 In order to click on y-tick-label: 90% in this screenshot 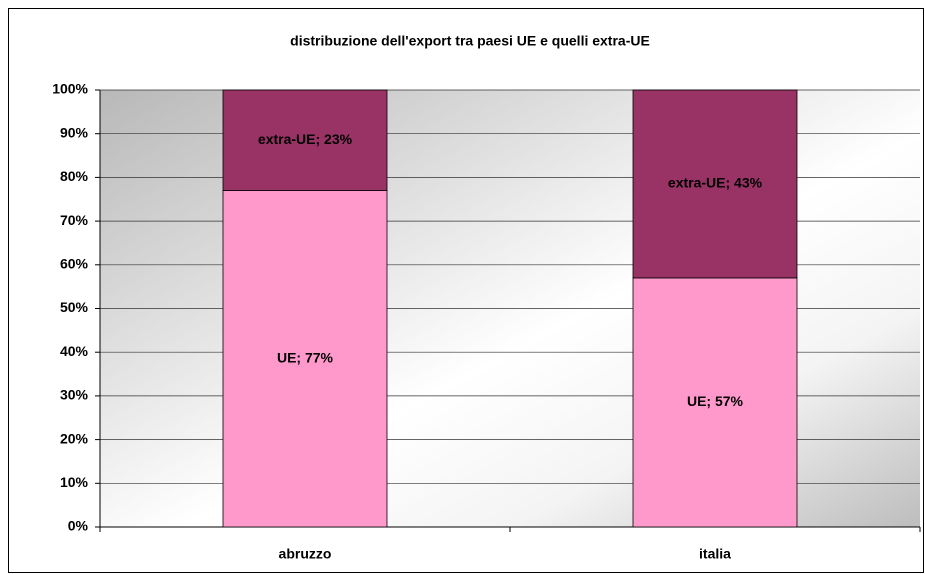, I will do `click(74, 132)`.